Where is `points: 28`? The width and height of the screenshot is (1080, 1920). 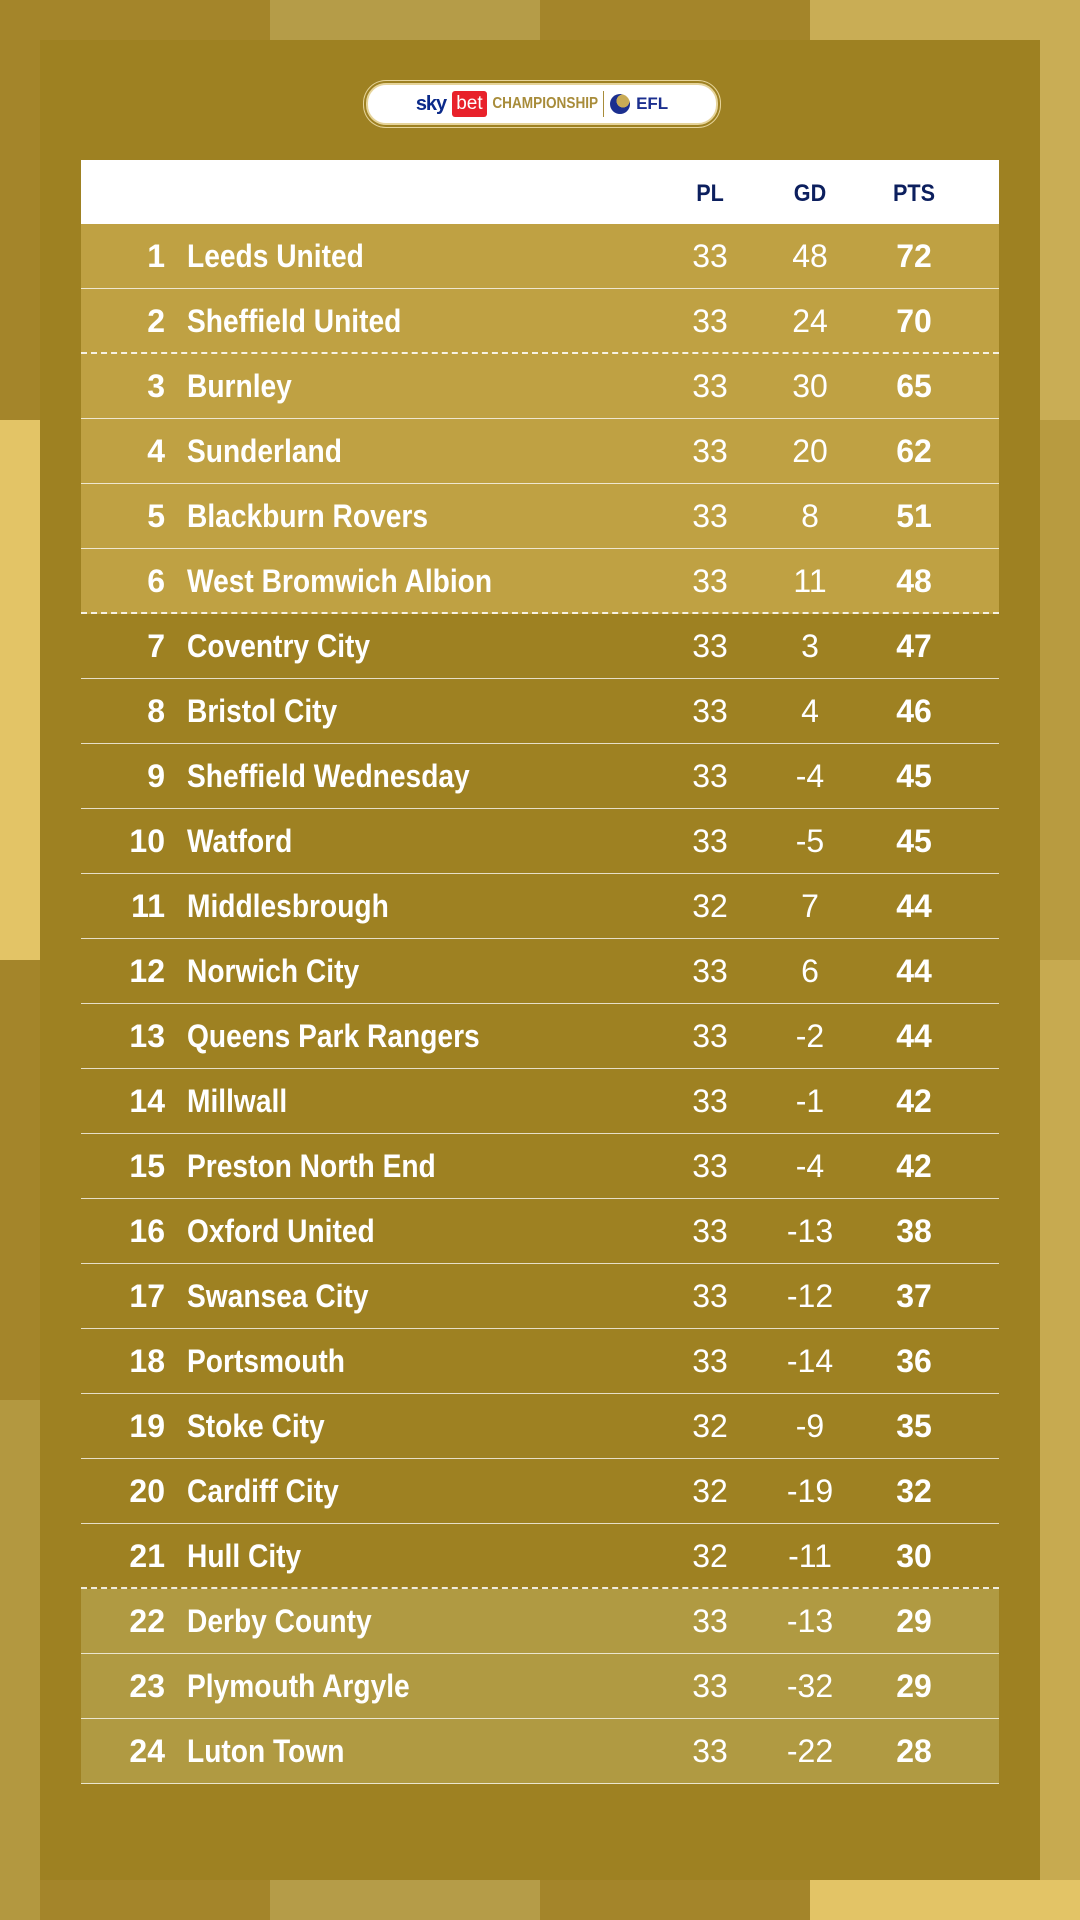
points: 28 is located at coordinates (914, 1751).